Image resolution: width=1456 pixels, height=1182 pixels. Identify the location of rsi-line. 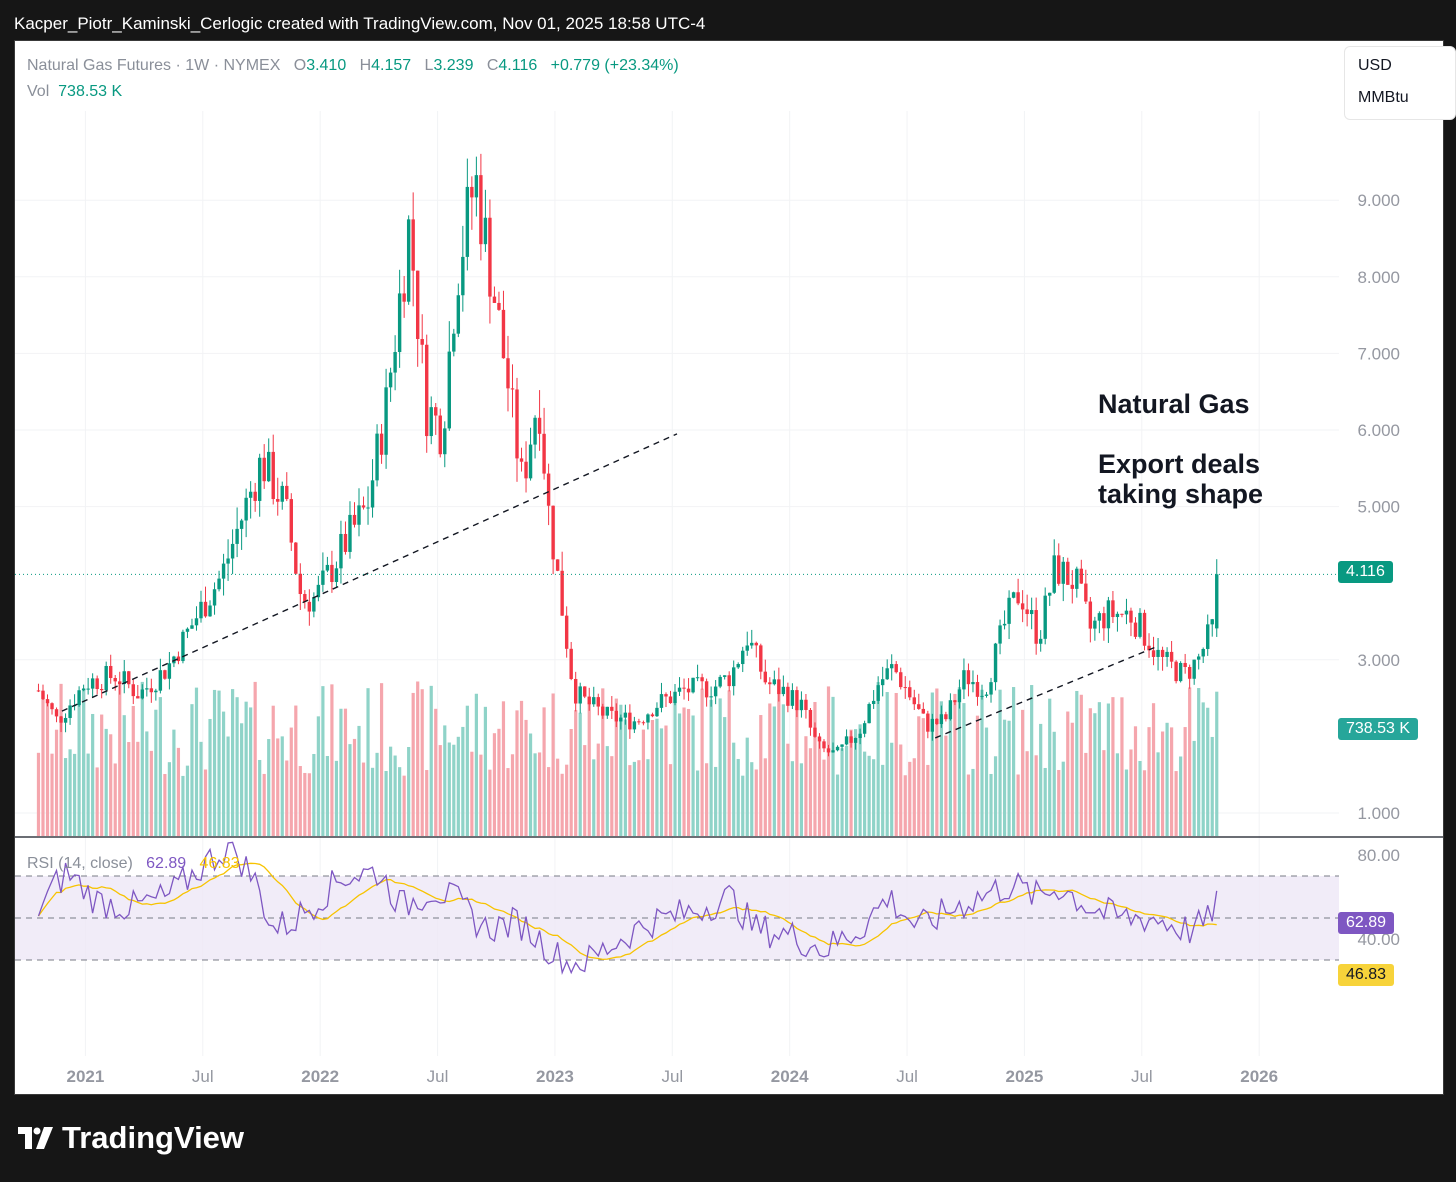
(627, 908).